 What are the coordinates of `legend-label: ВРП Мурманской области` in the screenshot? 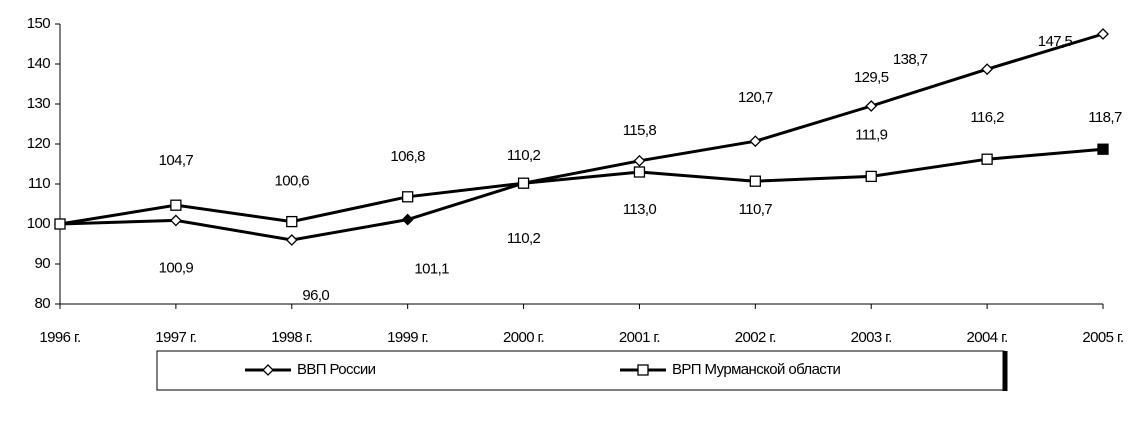 It's located at (756, 369).